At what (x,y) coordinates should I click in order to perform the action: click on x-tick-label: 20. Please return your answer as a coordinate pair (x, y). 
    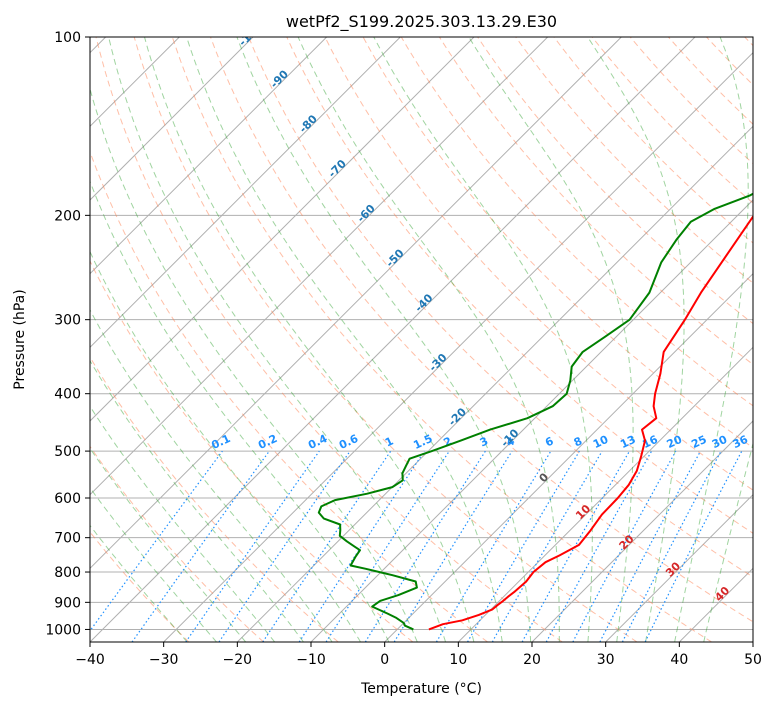
    Looking at the image, I should click on (532, 660).